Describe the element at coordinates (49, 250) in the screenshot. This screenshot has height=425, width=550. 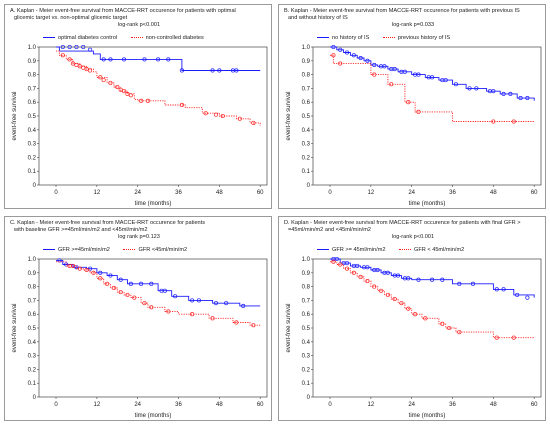
I see `legend-swatch-blue` at that location.